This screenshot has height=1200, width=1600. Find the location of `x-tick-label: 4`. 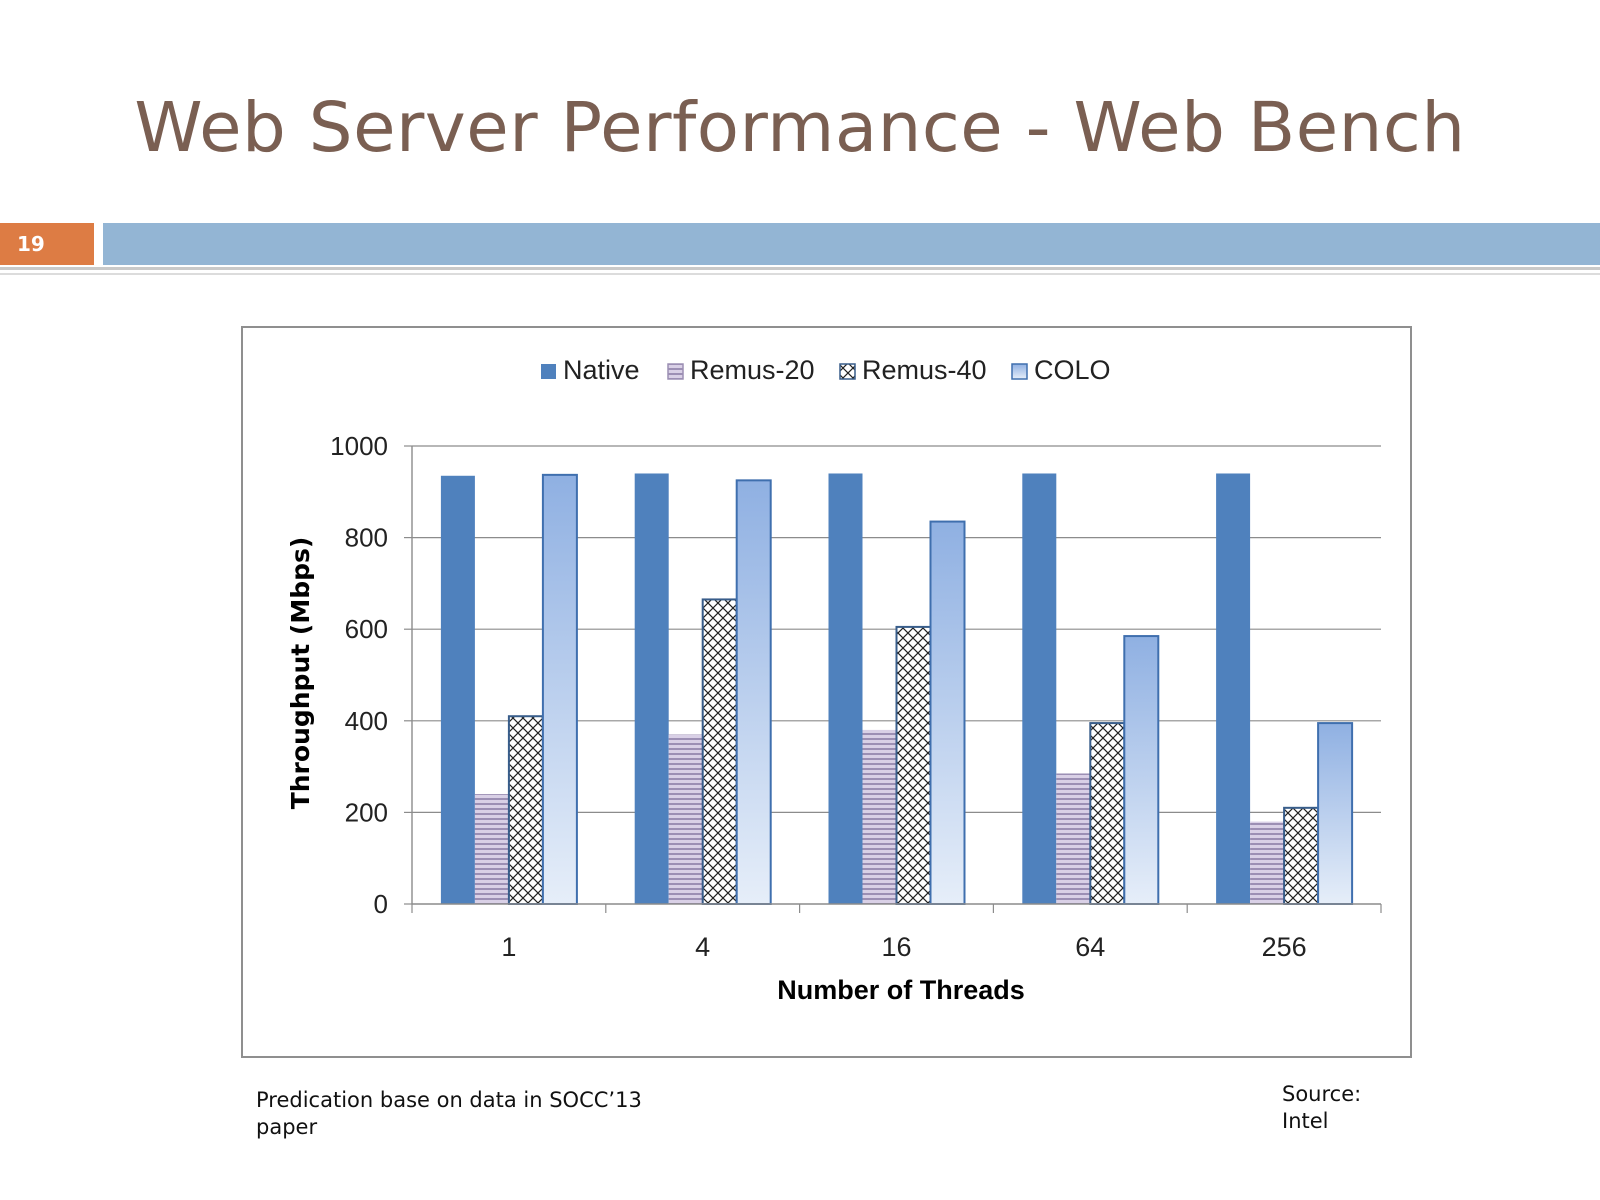

x-tick-label: 4 is located at coordinates (702, 947).